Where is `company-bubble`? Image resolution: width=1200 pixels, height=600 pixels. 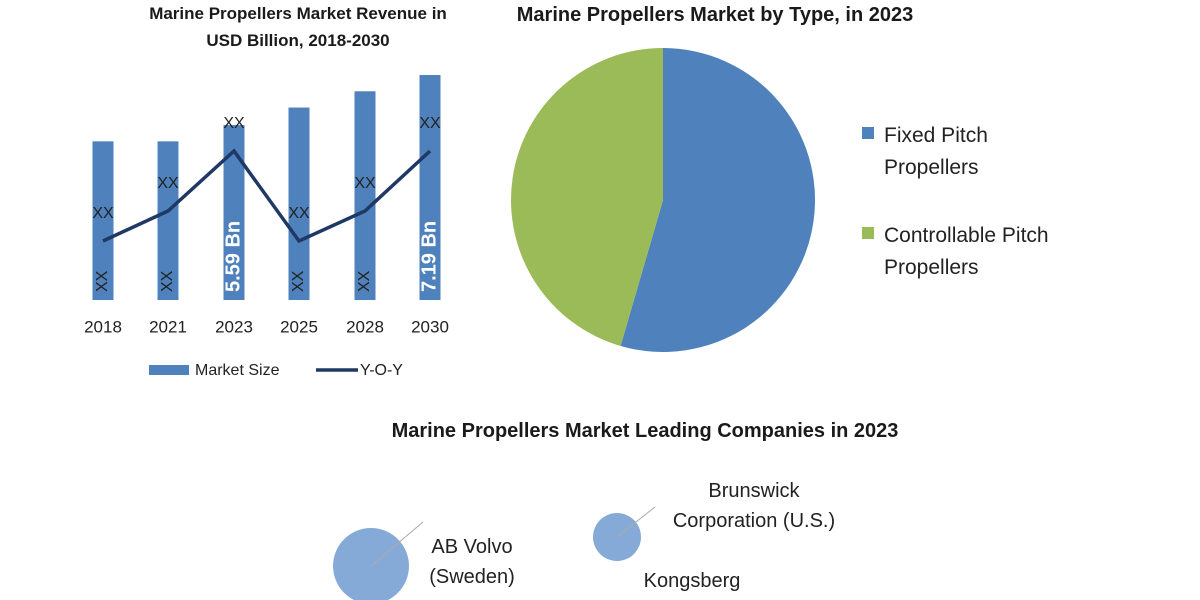
company-bubble is located at coordinates (371, 564).